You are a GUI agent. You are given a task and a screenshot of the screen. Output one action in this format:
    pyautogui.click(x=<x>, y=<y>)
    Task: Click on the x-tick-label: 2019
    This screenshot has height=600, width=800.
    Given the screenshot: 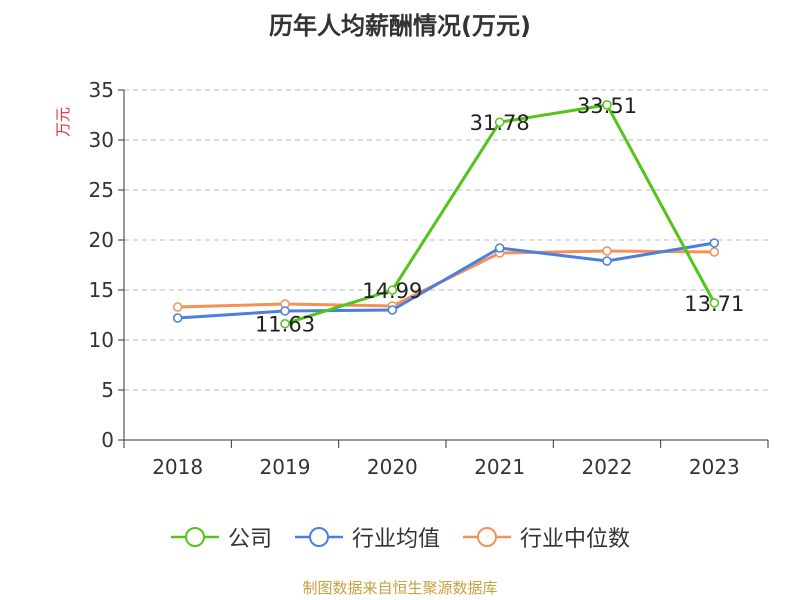 What is the action you would take?
    pyautogui.click(x=285, y=467)
    